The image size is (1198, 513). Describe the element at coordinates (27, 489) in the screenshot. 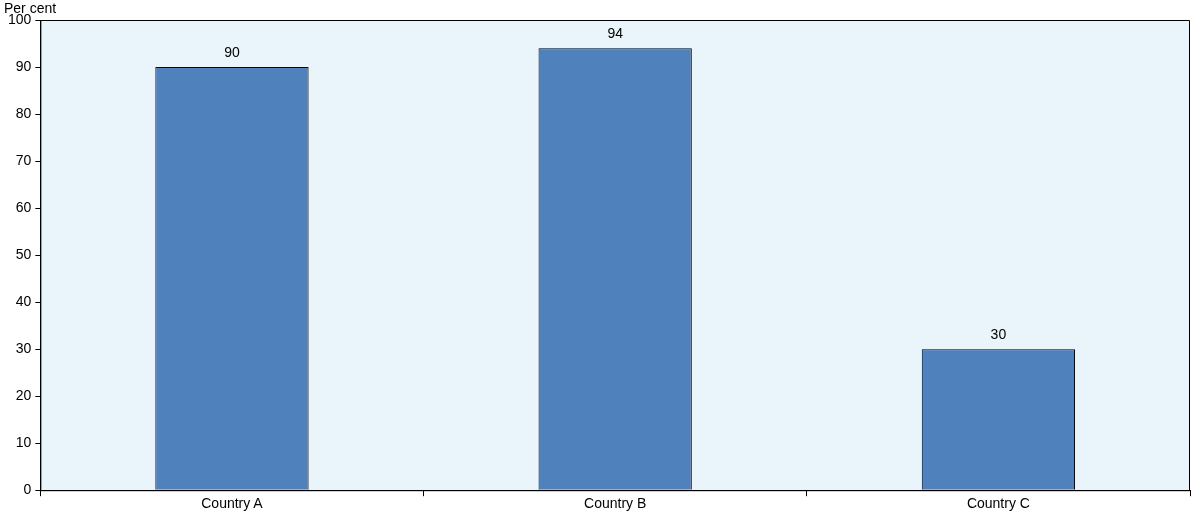

I see `y-tick-label: 0` at that location.